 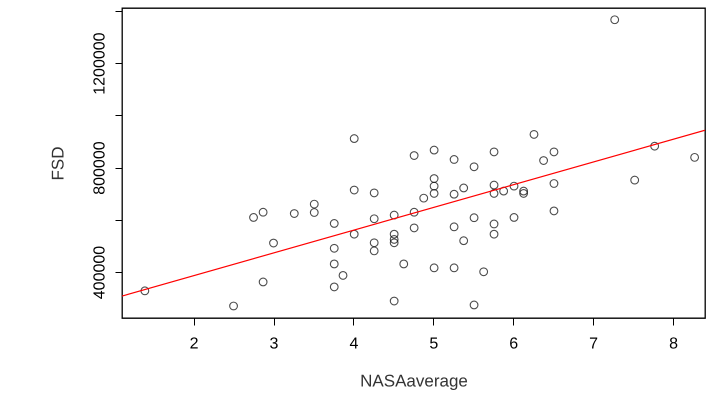 What do you see at coordinates (414, 381) in the screenshot?
I see `x-axis-title: NASAaverage` at bounding box center [414, 381].